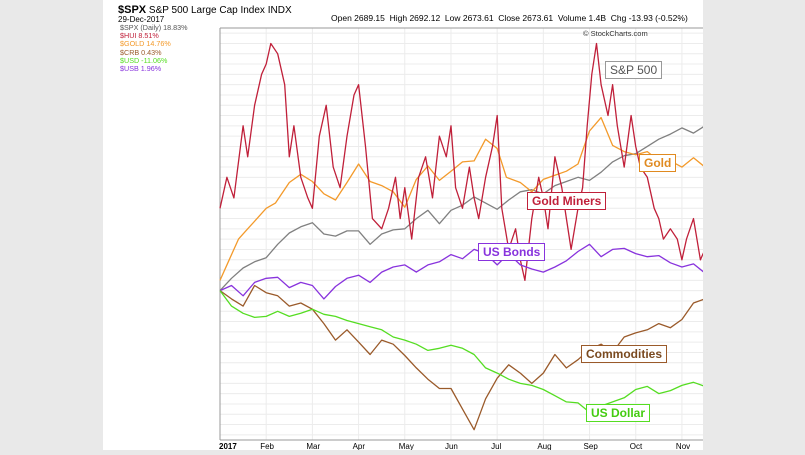  I want to click on x-tick-label: Jul, so click(496, 446).